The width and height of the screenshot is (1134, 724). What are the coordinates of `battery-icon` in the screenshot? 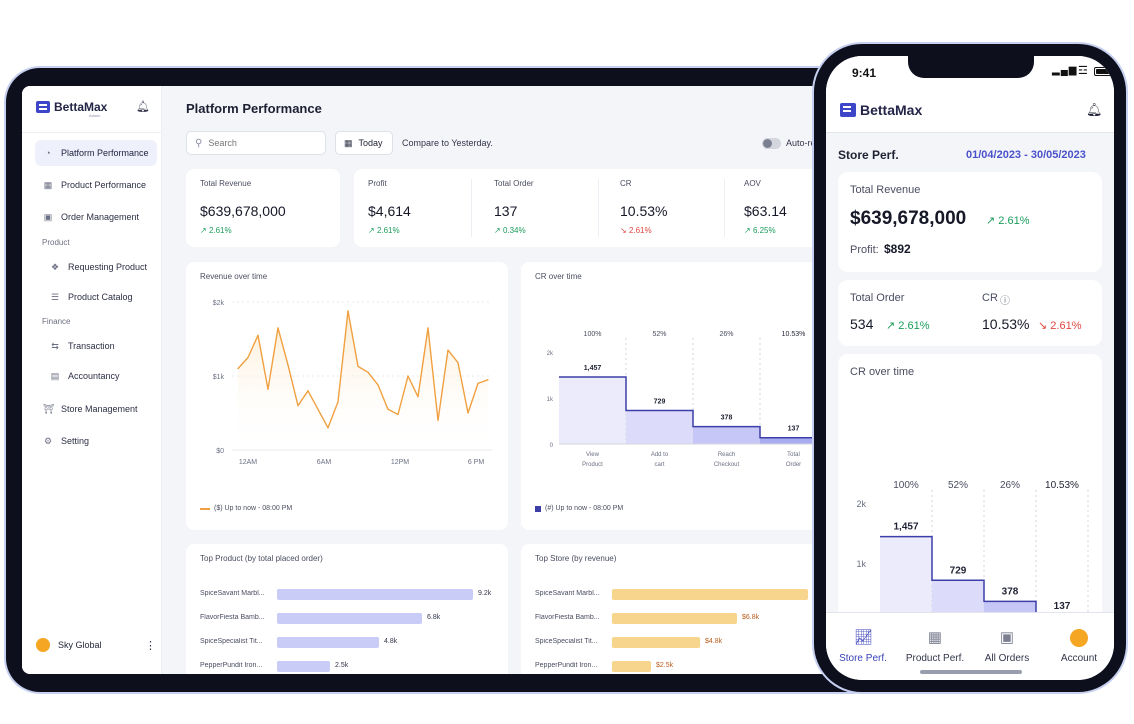 It's located at (1103, 71).